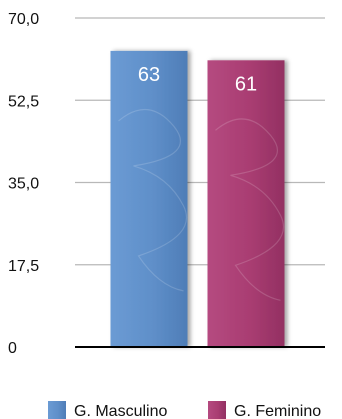  What do you see at coordinates (246, 84) in the screenshot?
I see `data-label: 61` at bounding box center [246, 84].